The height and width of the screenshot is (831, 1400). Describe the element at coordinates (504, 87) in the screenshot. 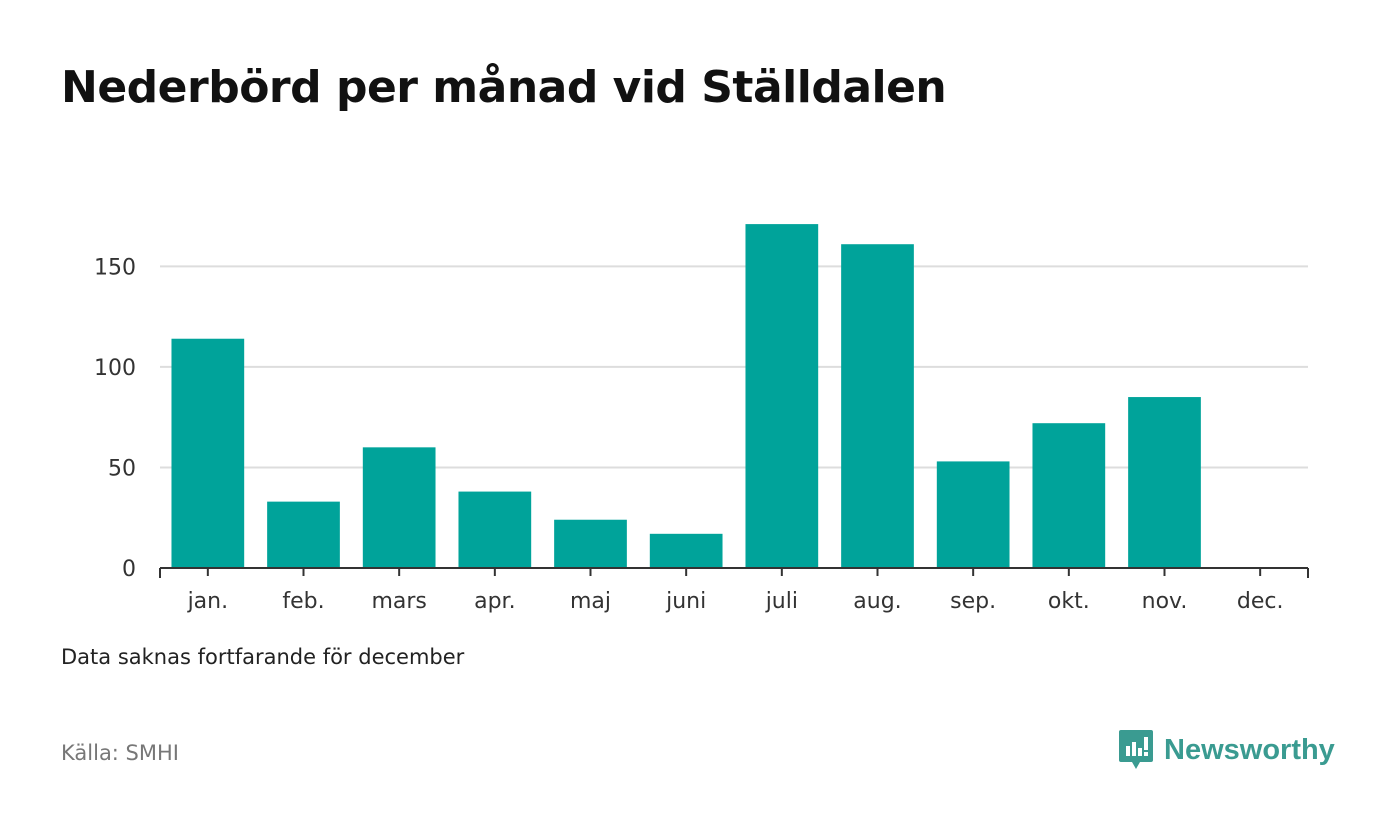

I see `chart-title: Nederbörd per månad vid Ställdalen` at that location.